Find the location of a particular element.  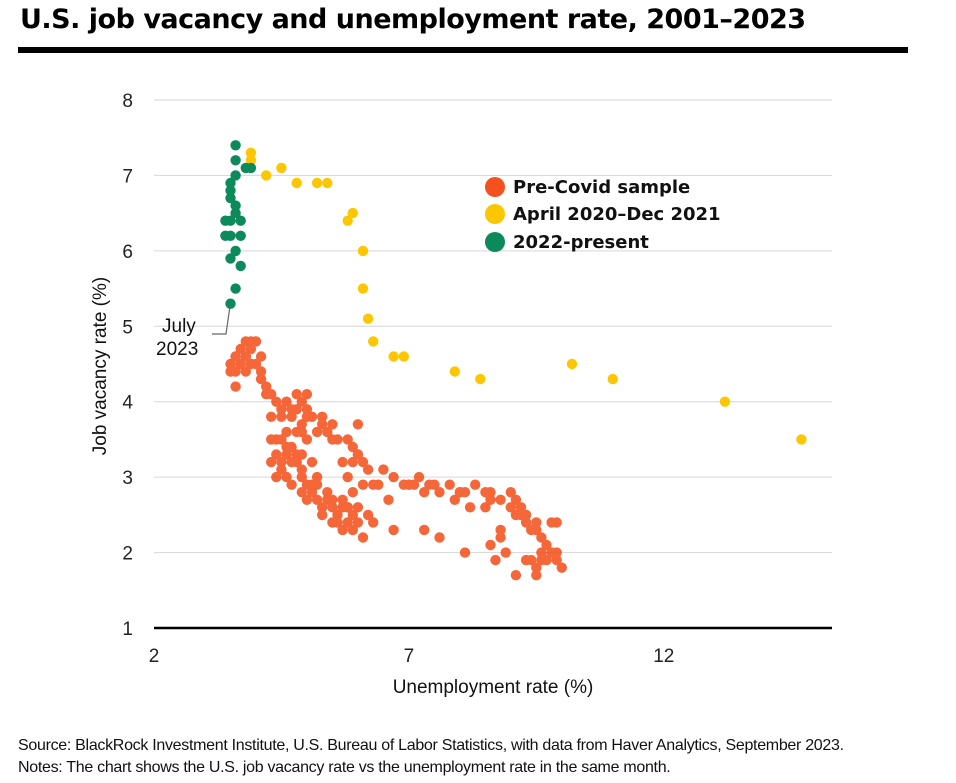

legend-label-2020-2021: April 2020–Dec 2021 is located at coordinates (617, 214).